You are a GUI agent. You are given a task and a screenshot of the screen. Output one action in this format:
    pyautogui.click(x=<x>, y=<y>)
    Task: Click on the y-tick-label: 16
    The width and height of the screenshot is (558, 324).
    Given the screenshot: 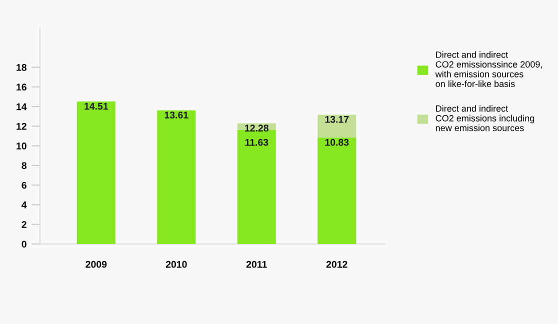 What is the action you would take?
    pyautogui.click(x=21, y=87)
    